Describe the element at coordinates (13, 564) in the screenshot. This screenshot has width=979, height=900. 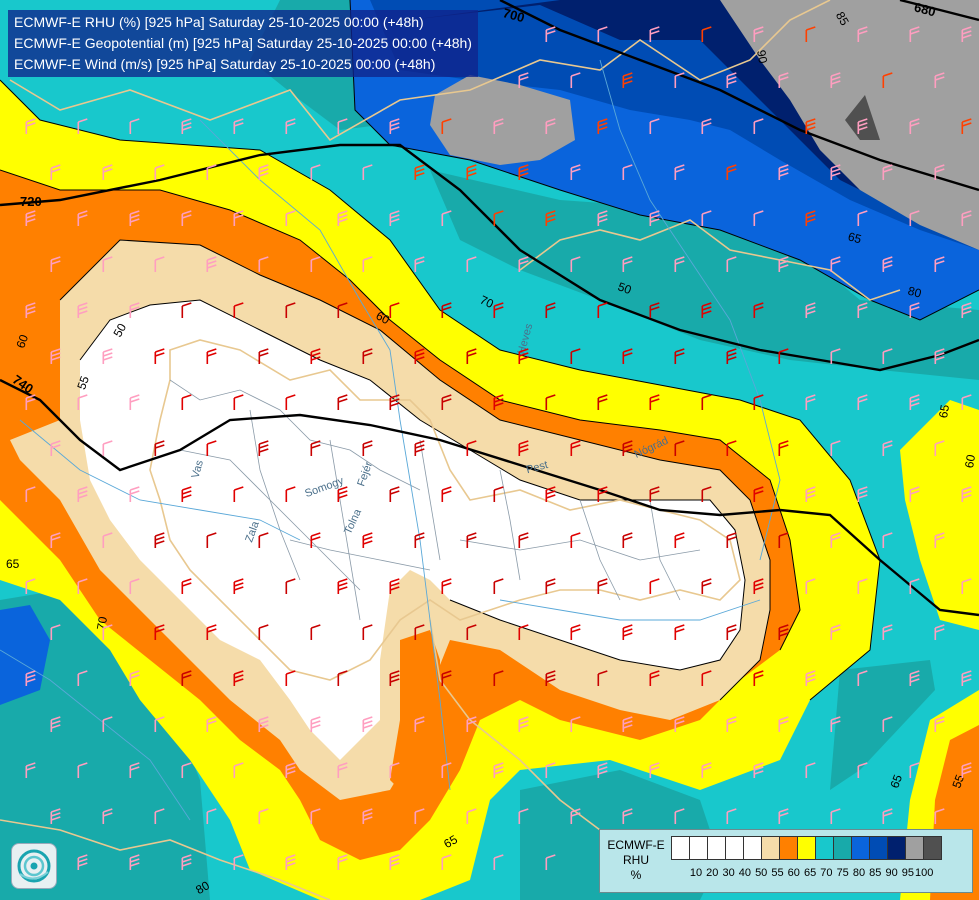
I see `svg-text: 65` at that location.